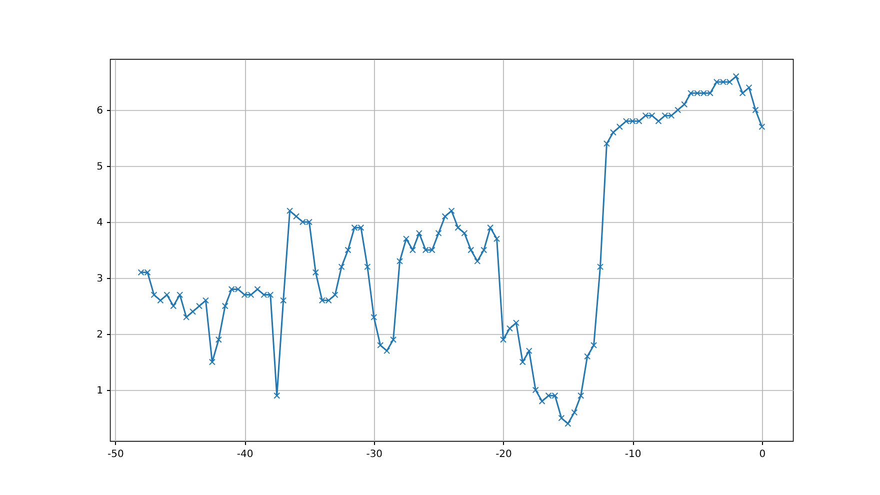 The height and width of the screenshot is (495, 880). Describe the element at coordinates (99, 391) in the screenshot. I see `y-tick-label: 1` at that location.